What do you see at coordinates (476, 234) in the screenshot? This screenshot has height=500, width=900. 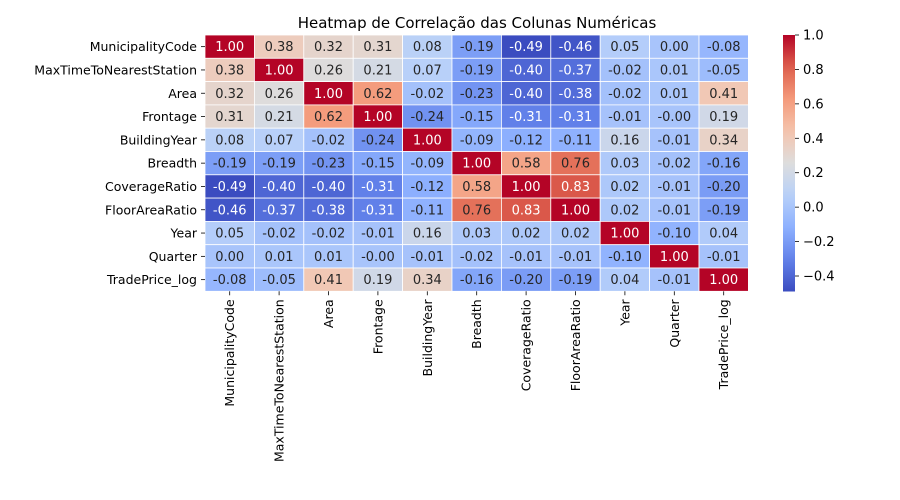 I see `heatmap-cell-value: 0.03` at bounding box center [476, 234].